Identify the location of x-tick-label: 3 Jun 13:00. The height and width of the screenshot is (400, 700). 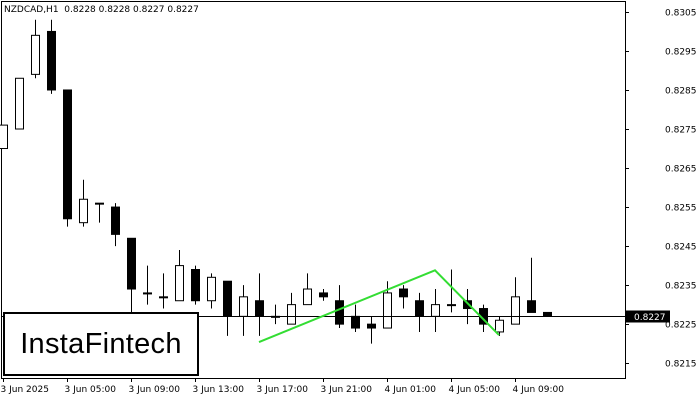
(219, 390).